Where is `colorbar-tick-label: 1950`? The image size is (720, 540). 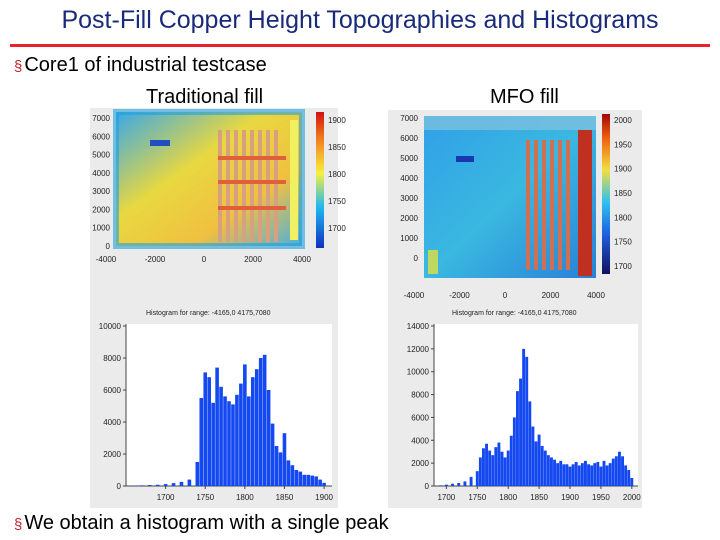 colorbar-tick-label: 1950 is located at coordinates (623, 144).